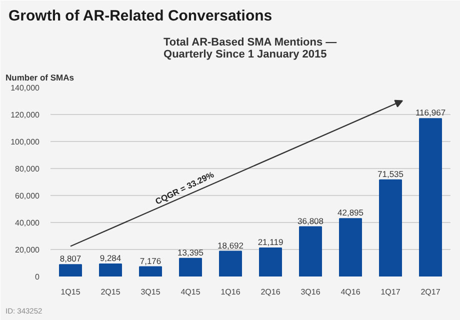  I want to click on y-tick-label: 60,000, so click(27, 196).